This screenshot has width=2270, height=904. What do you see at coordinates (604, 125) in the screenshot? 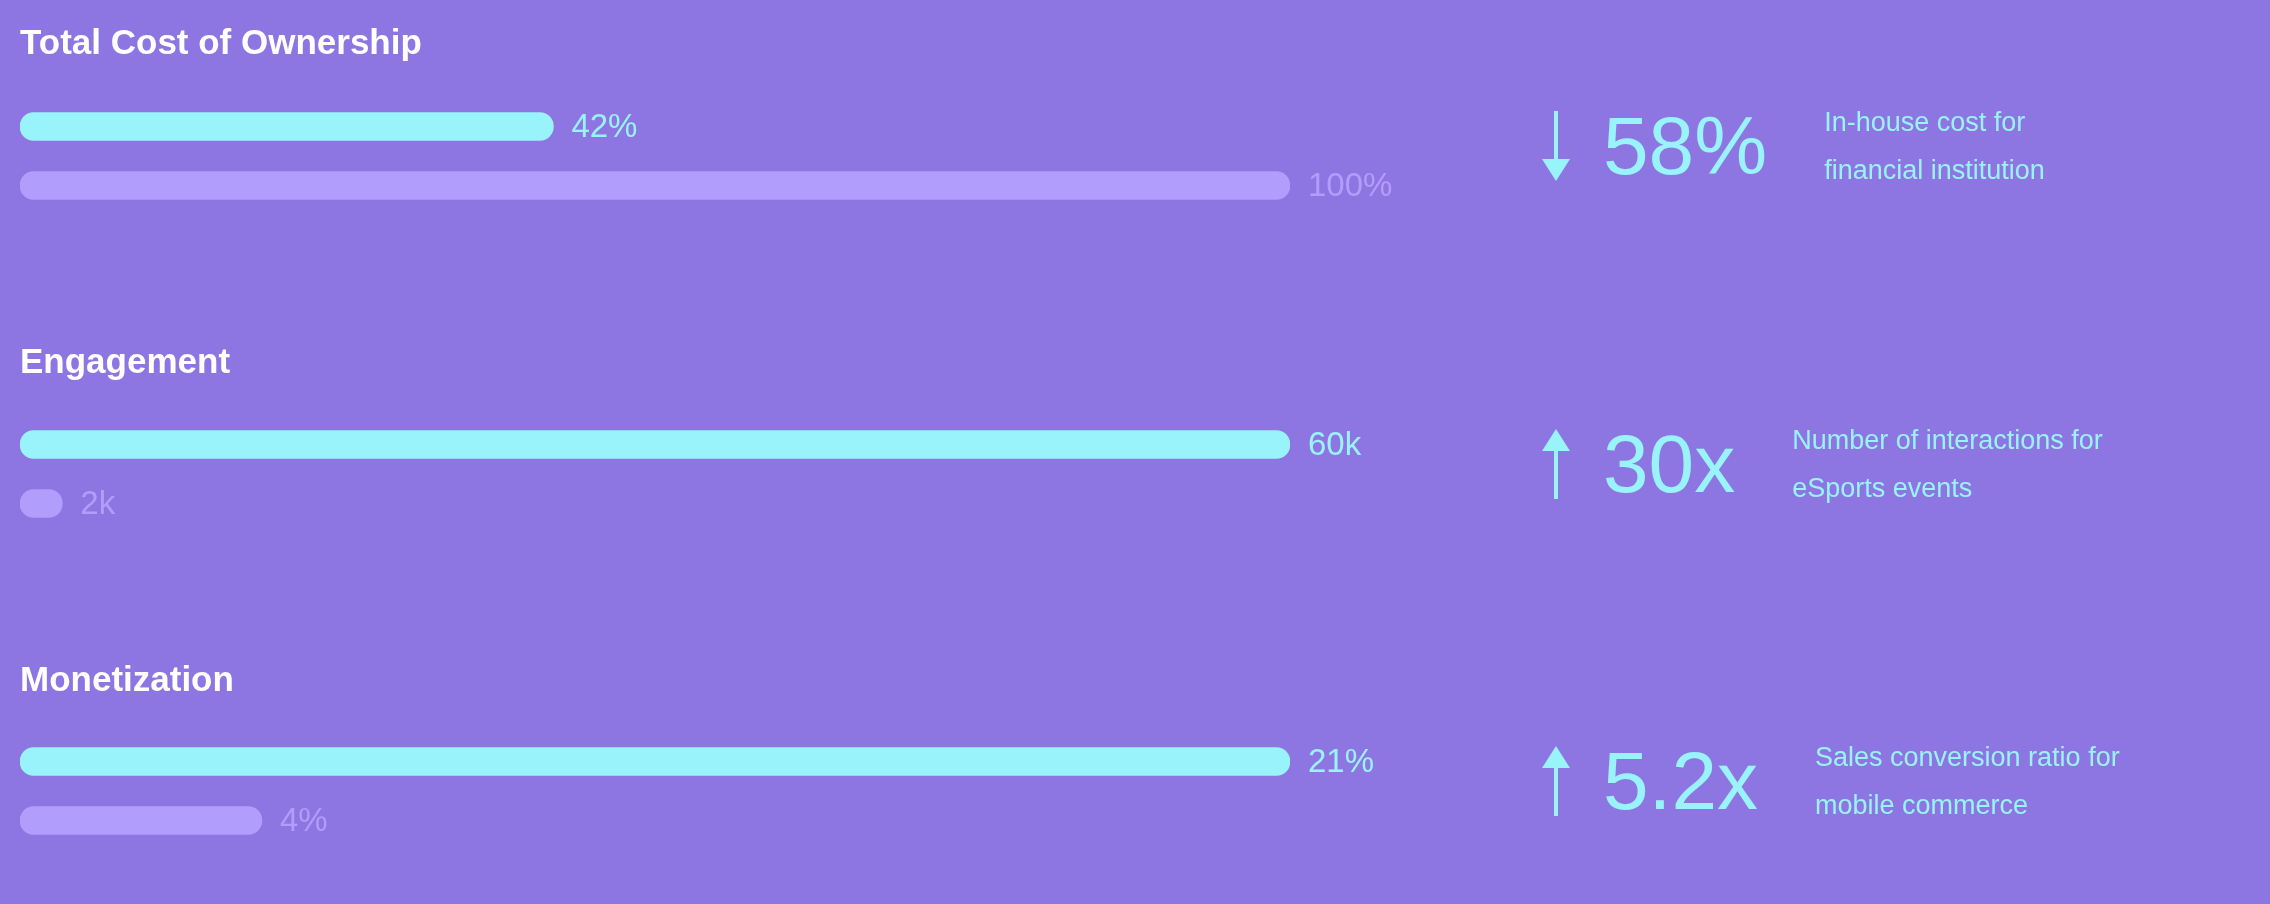
I see `data-label: 42%` at bounding box center [604, 125].